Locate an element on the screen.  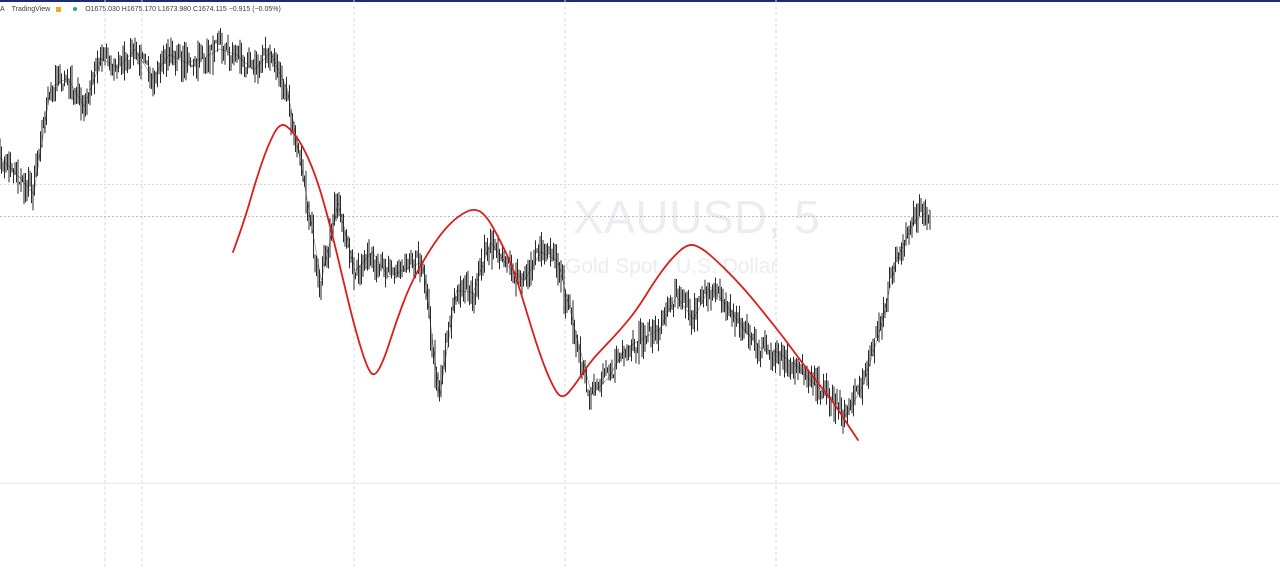
market-status-icon is located at coordinates (59, 9).